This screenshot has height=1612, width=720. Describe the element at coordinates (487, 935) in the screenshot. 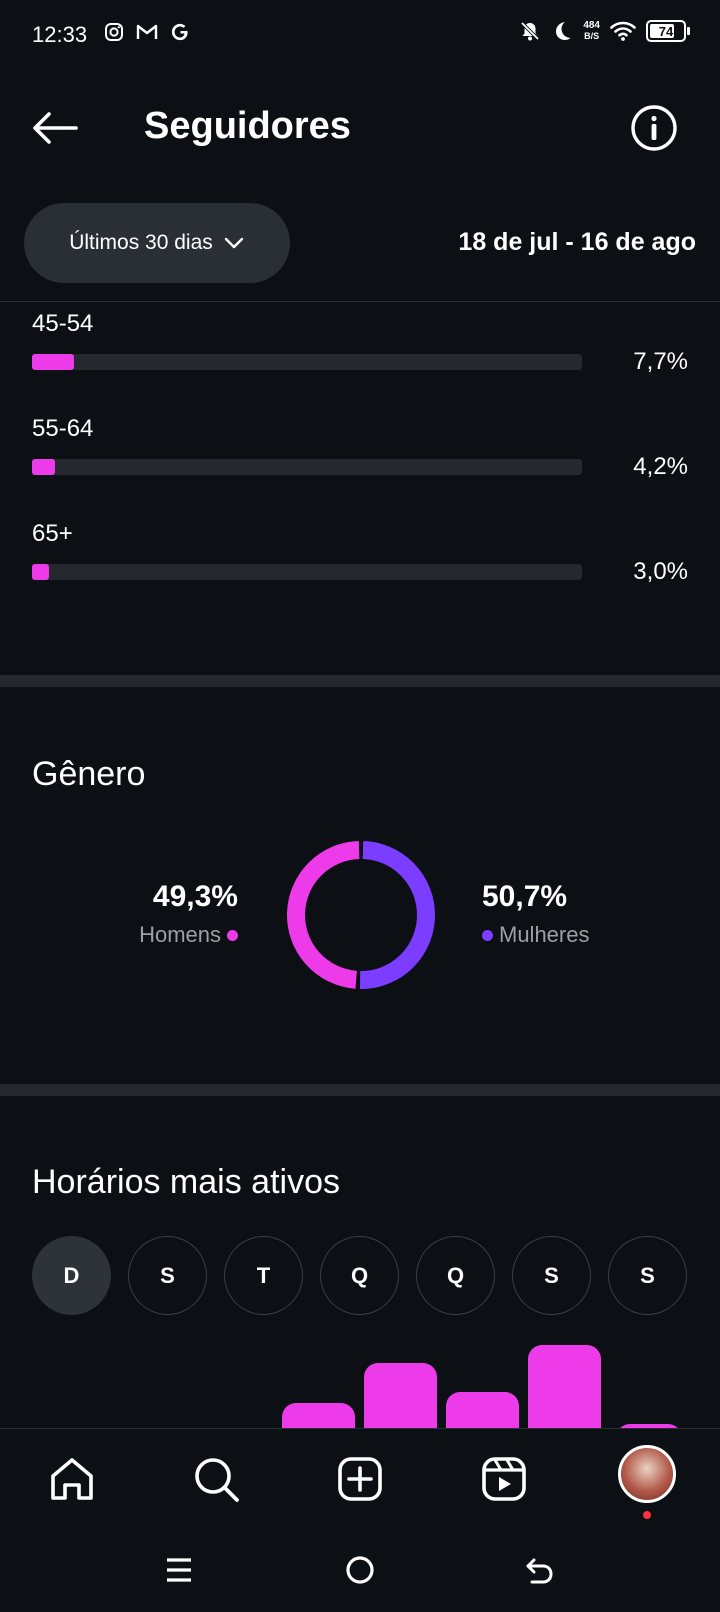

I see `women-legend-dot` at that location.